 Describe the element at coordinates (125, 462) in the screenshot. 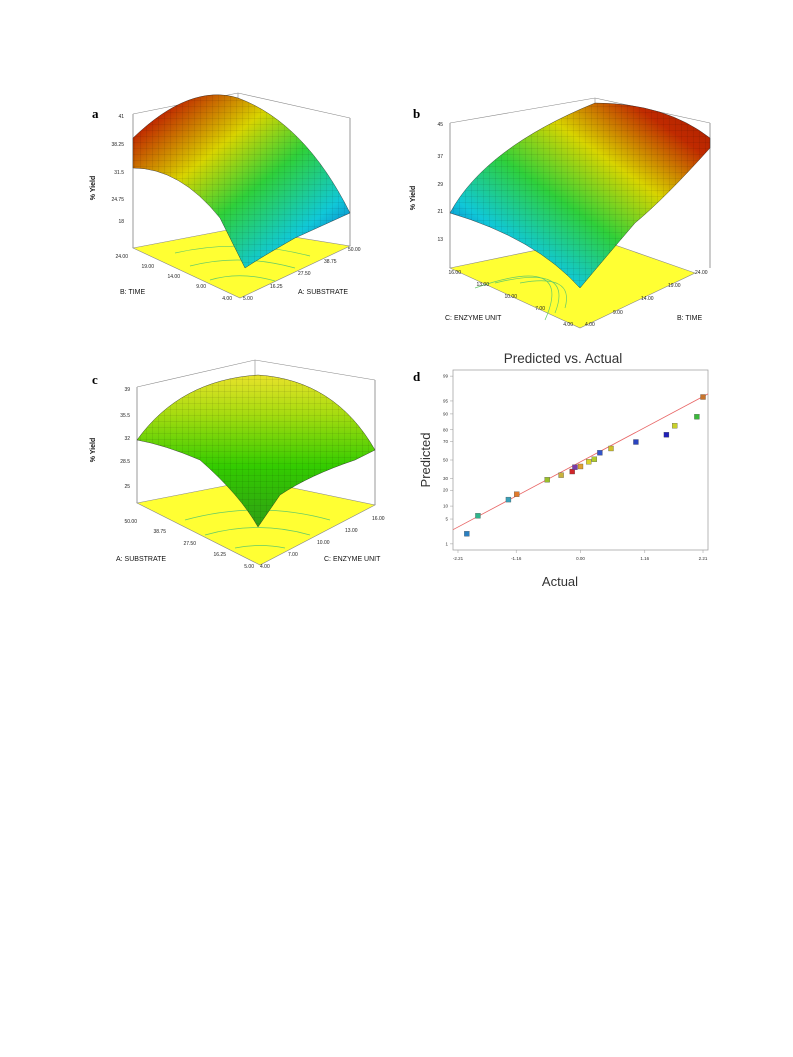

I see `z-tick: 28.5` at that location.